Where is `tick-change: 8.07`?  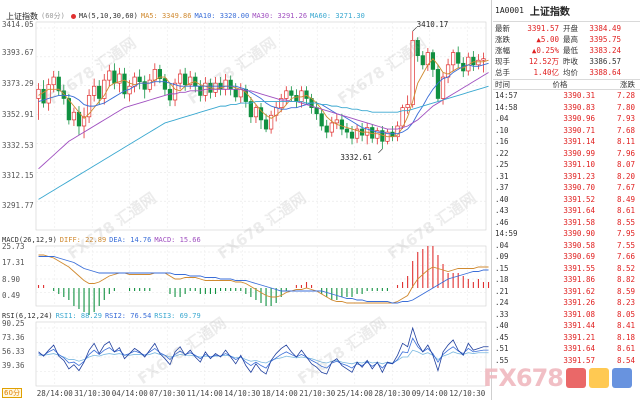 tick-change: 8.07 is located at coordinates (625, 164).